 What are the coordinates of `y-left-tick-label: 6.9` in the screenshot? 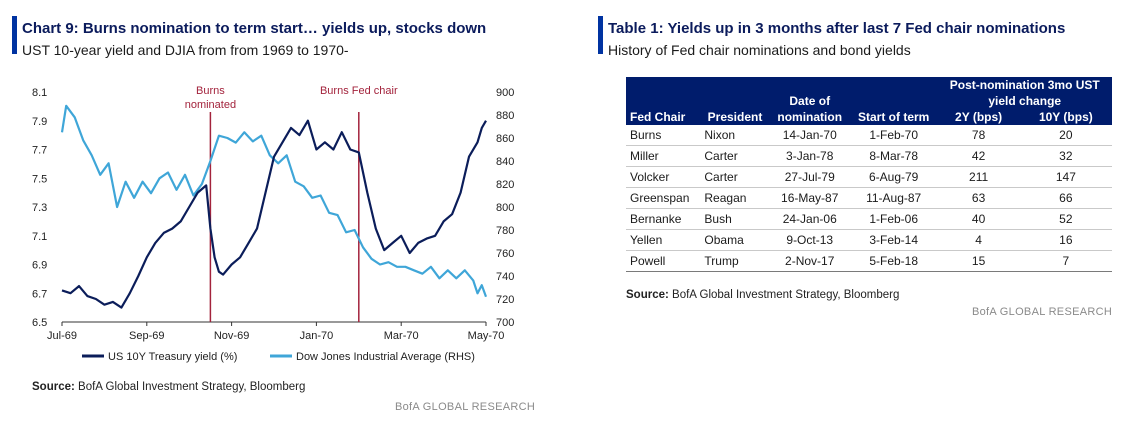 It's located at (39, 266).